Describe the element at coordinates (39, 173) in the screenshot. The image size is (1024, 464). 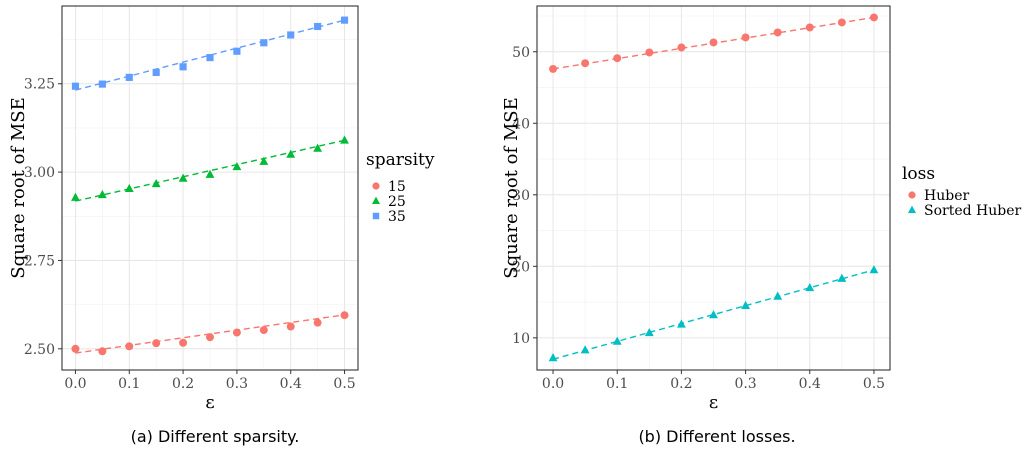
I see `y-tick-label: 3.00` at that location.